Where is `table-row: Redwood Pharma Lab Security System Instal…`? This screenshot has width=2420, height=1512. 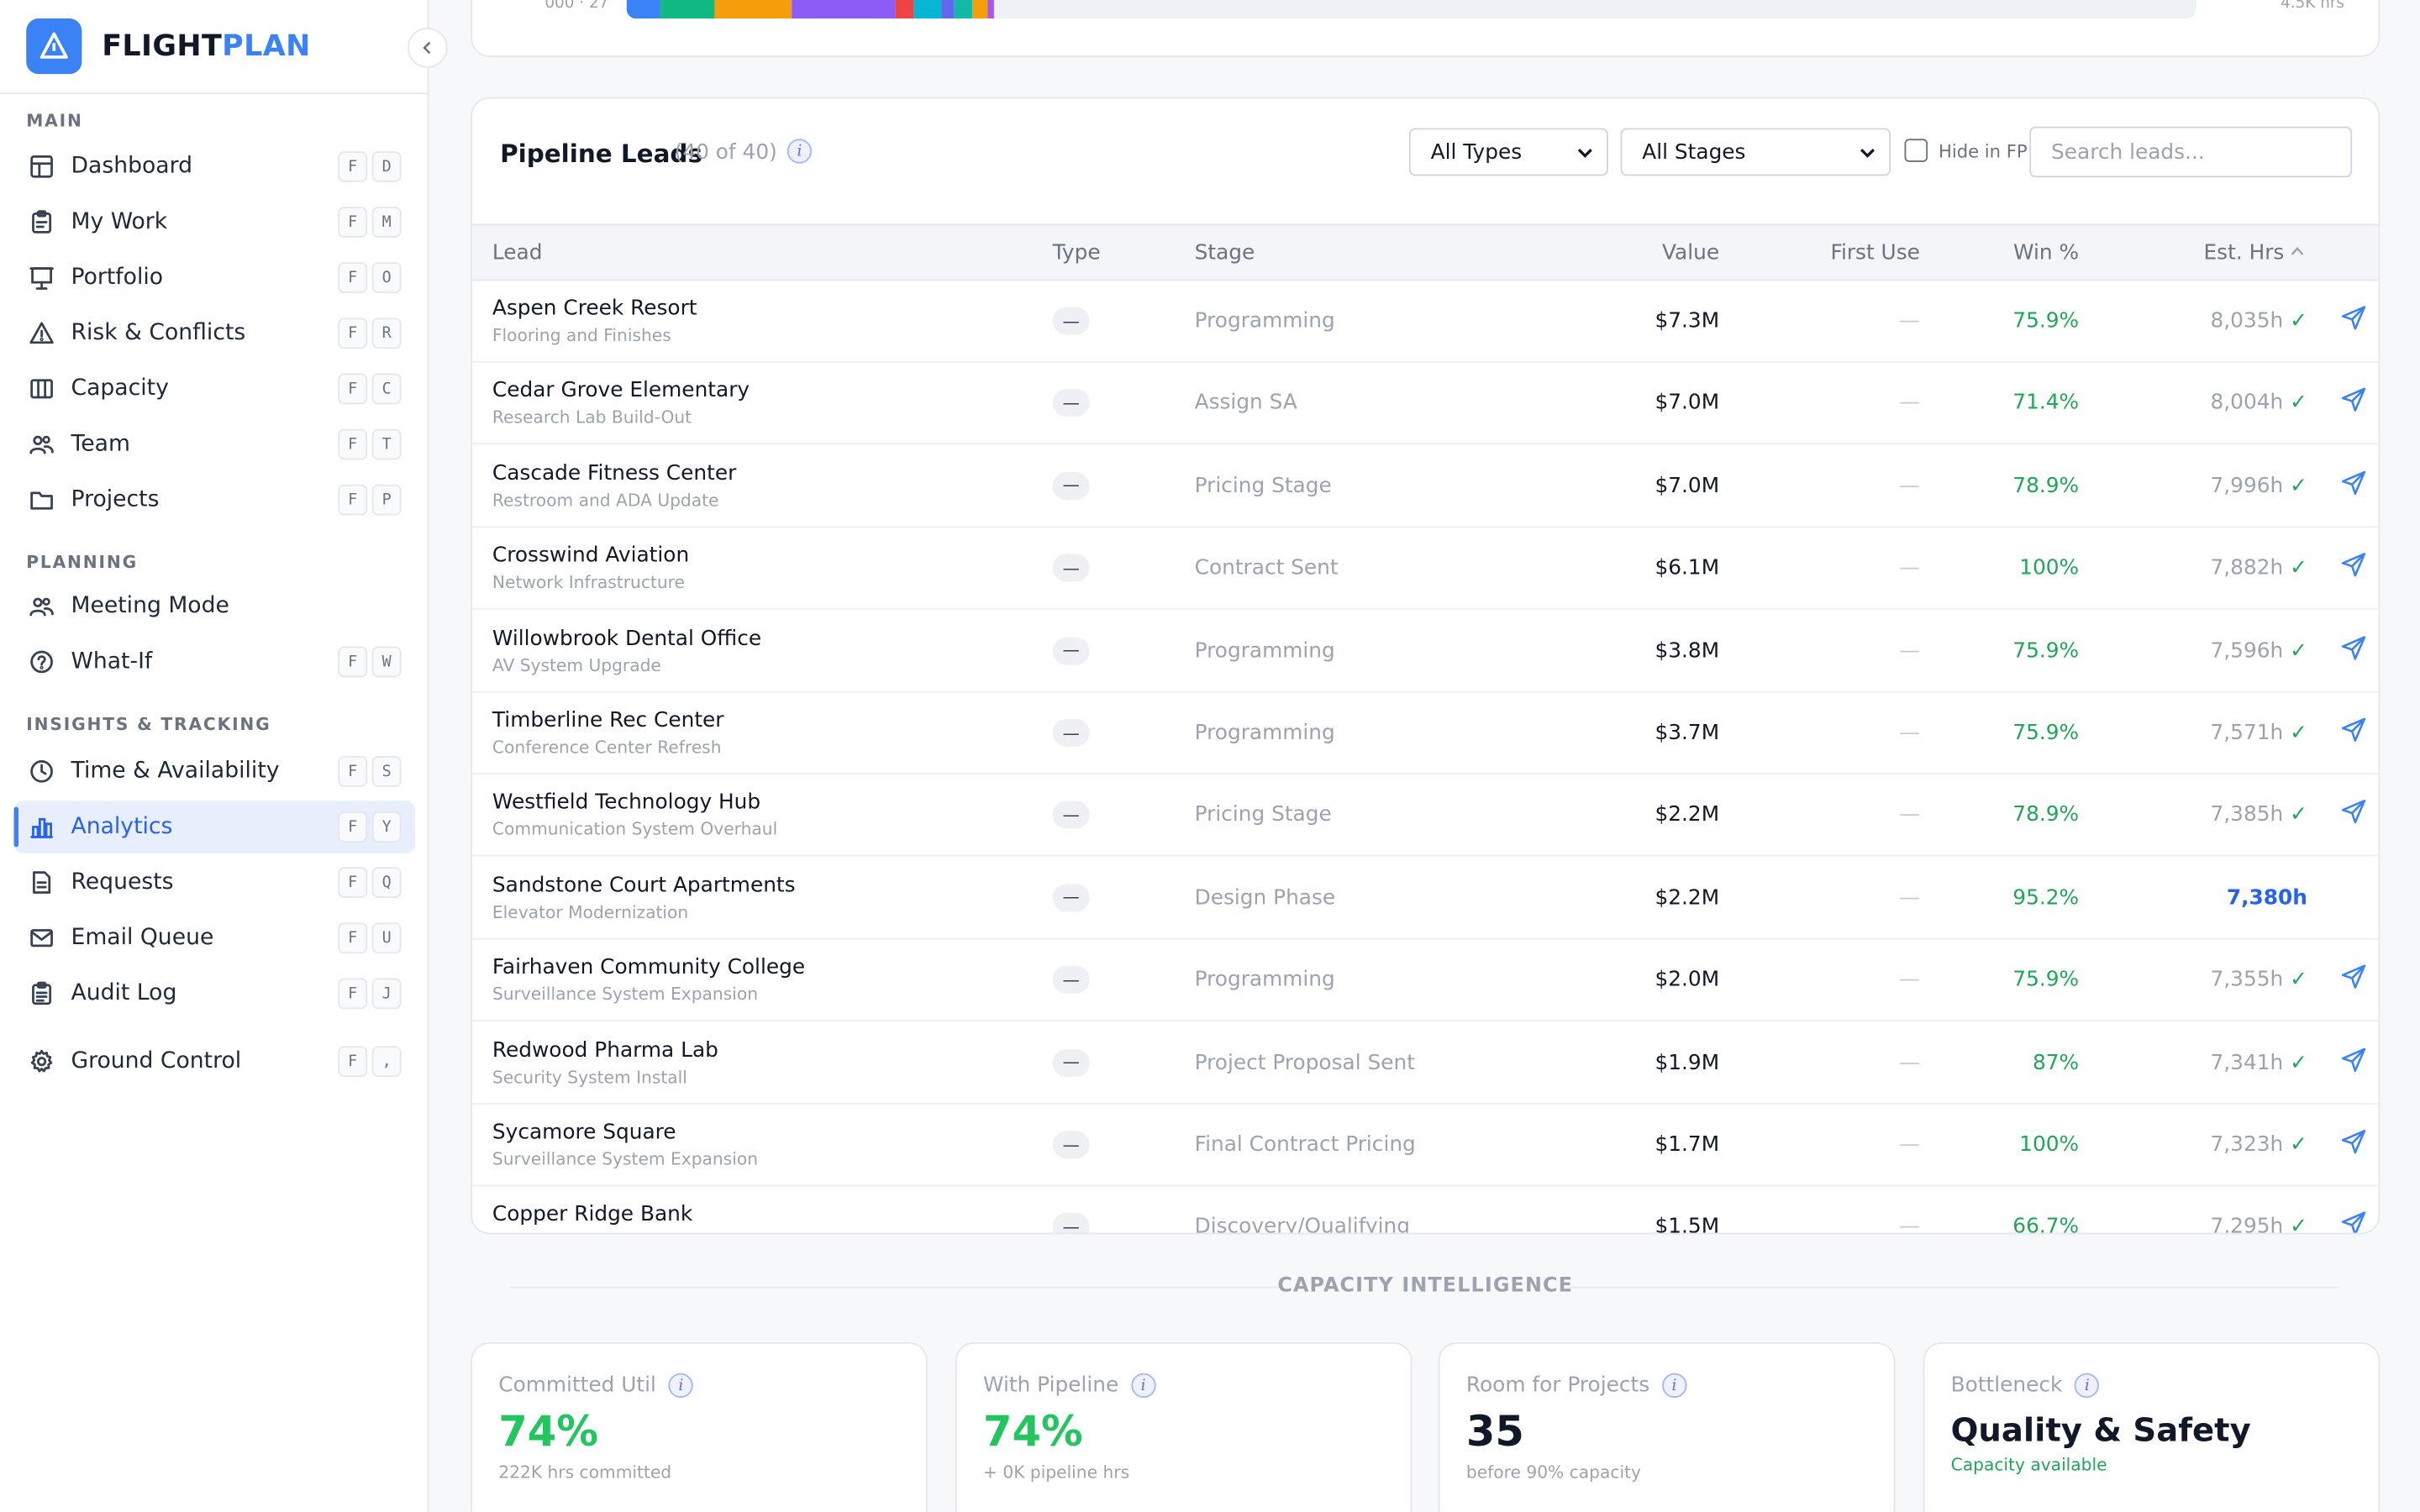
table-row: Redwood Pharma Lab Security System Instal… is located at coordinates (1425, 1063).